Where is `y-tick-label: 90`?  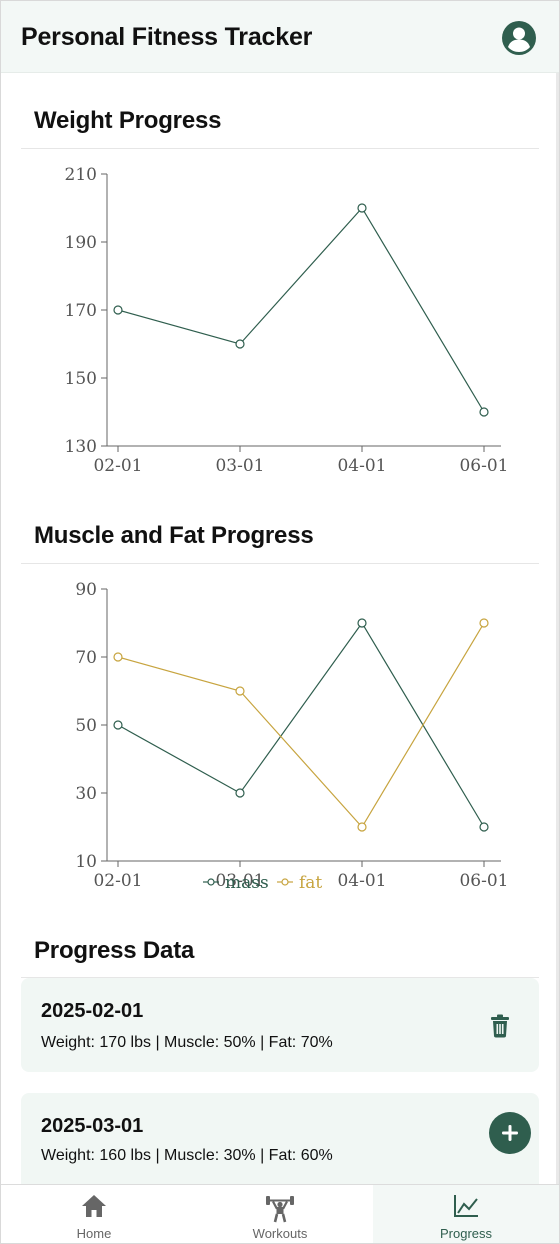
y-tick-label: 90 is located at coordinates (86, 590).